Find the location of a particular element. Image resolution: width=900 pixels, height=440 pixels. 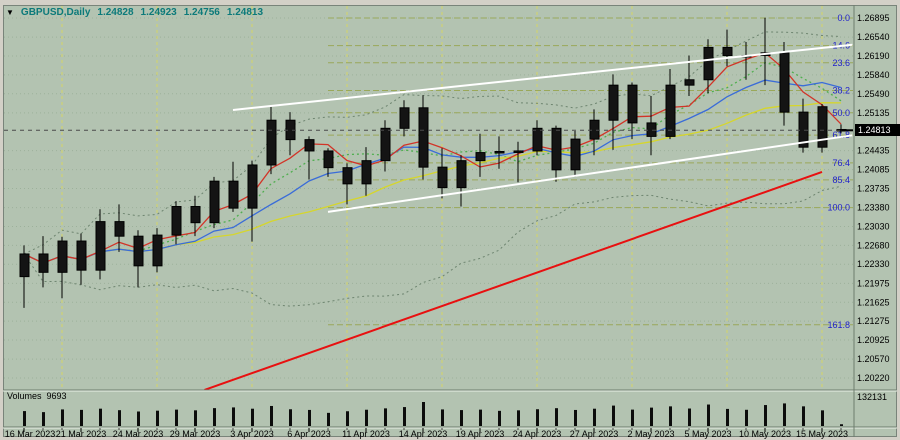

svg-text: 14 Apr 2023 is located at coordinates (423, 434).